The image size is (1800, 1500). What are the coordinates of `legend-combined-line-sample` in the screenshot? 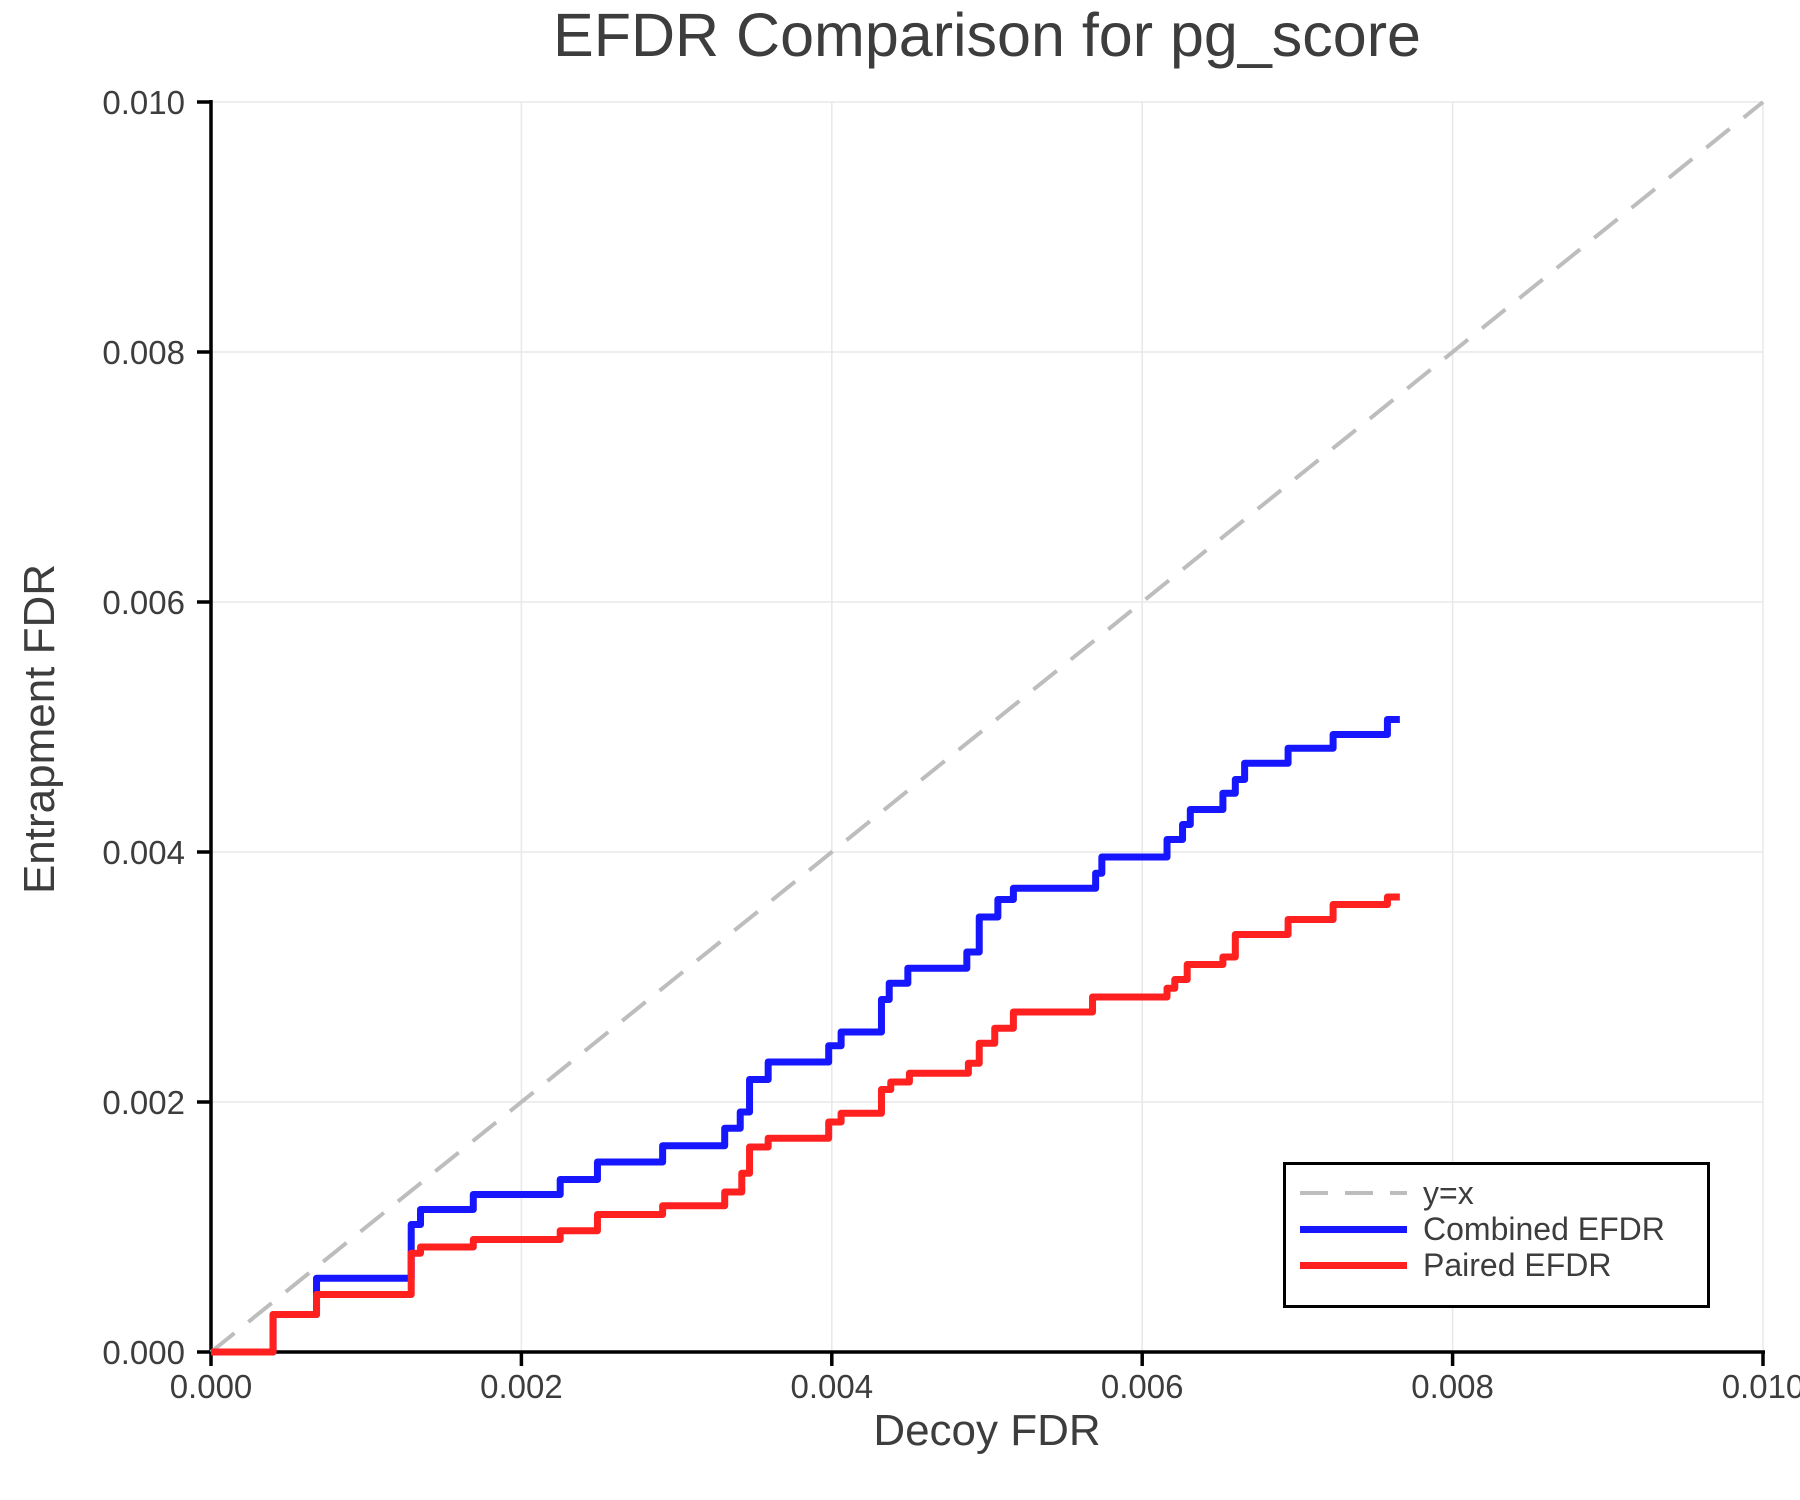 It's located at (1353, 1229).